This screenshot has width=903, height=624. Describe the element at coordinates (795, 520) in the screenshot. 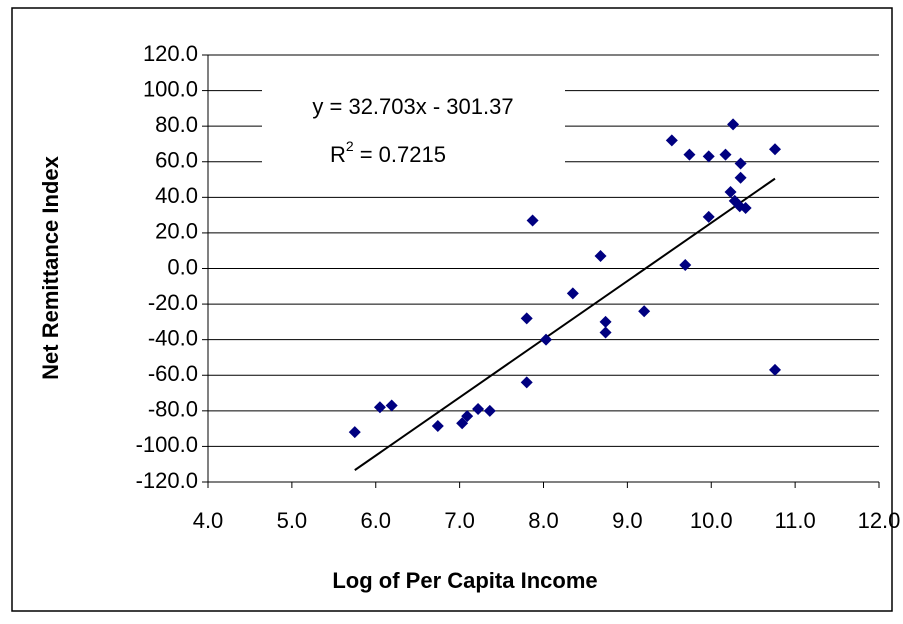

I see `x-tick-label: 11.0` at that location.